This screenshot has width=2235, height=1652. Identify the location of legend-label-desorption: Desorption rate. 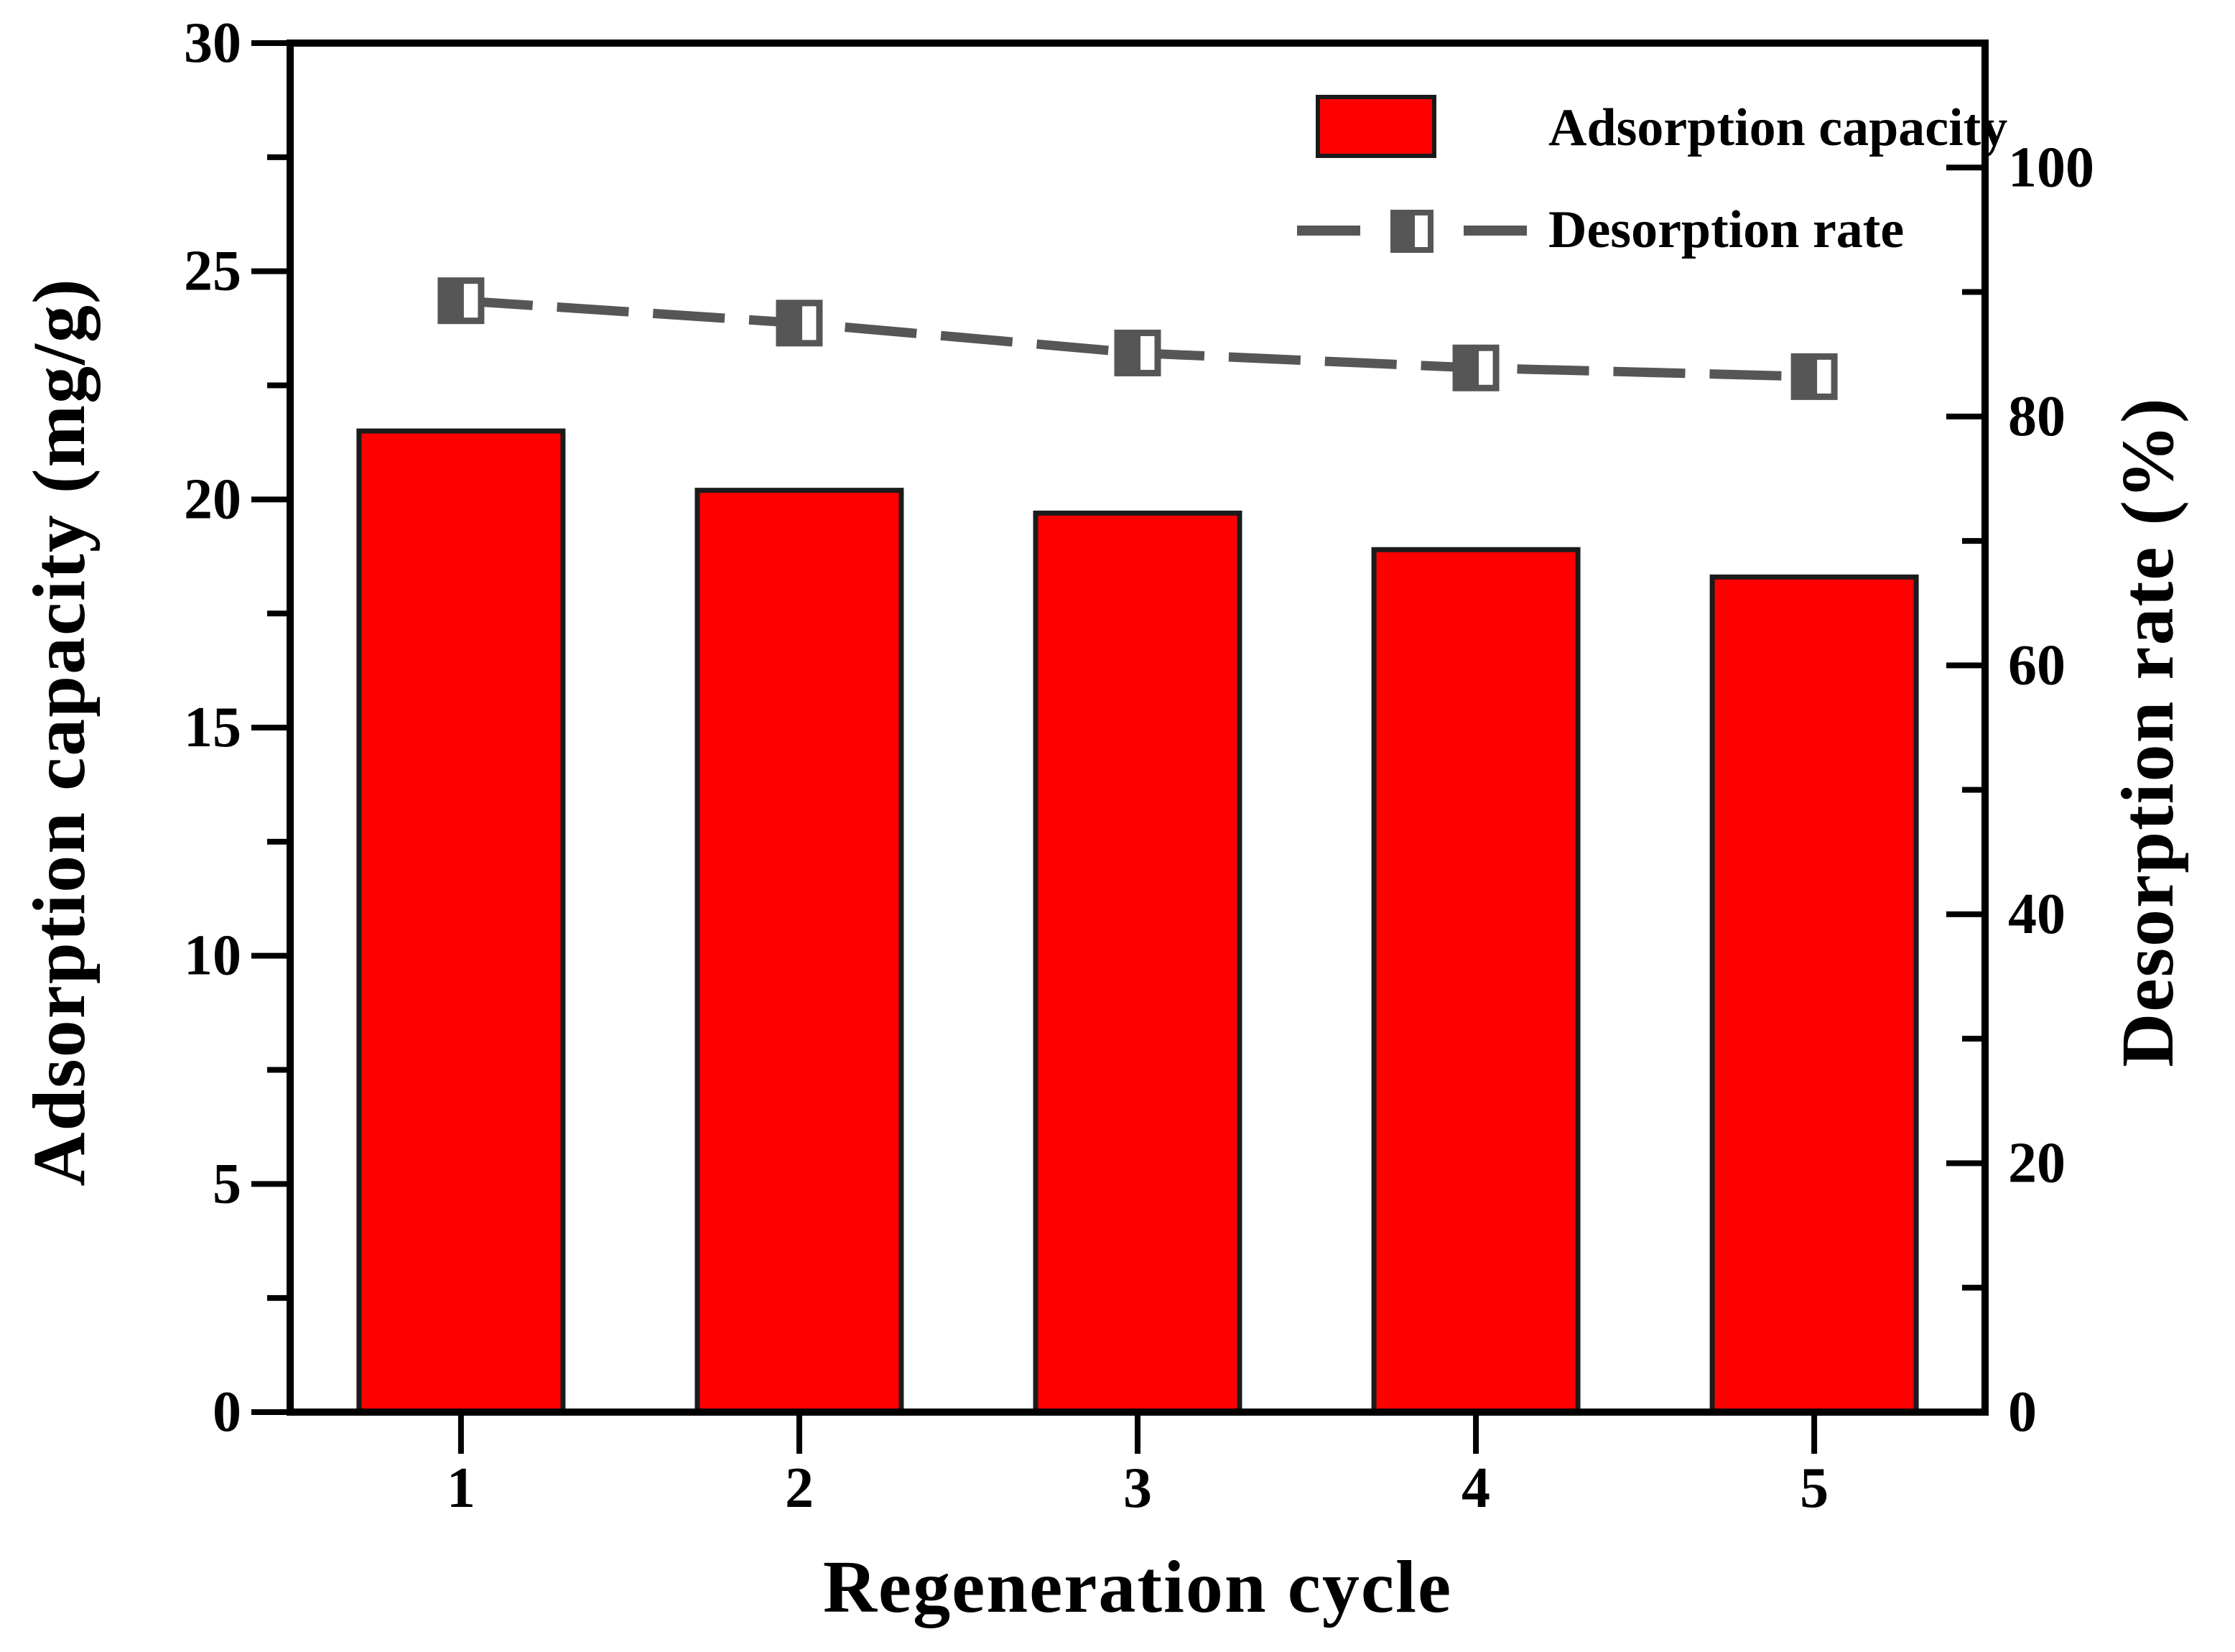
(1726, 231).